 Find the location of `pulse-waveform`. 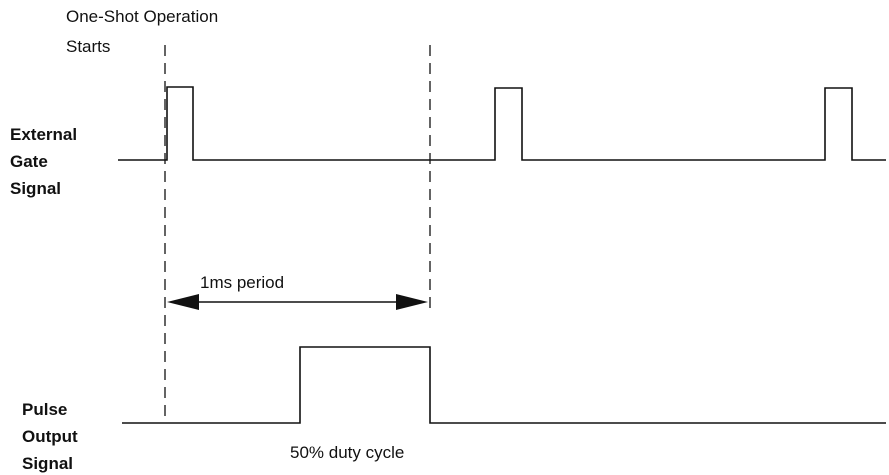

pulse-waveform is located at coordinates (504, 385).